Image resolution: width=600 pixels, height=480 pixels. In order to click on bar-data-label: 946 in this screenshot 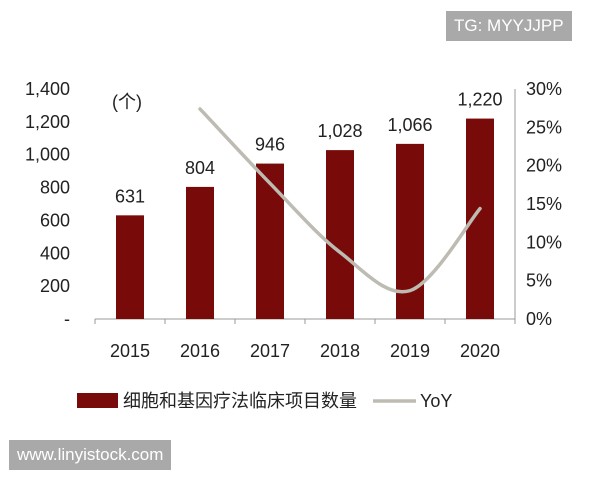, I will do `click(270, 145)`.